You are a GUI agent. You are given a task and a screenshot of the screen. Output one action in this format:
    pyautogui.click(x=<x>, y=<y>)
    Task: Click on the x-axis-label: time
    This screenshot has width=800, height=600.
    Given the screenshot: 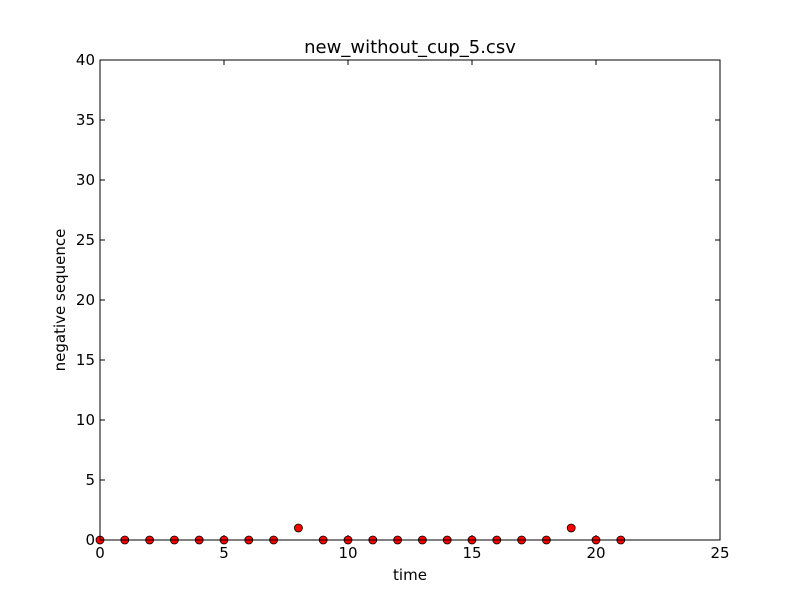 What is the action you would take?
    pyautogui.click(x=410, y=575)
    